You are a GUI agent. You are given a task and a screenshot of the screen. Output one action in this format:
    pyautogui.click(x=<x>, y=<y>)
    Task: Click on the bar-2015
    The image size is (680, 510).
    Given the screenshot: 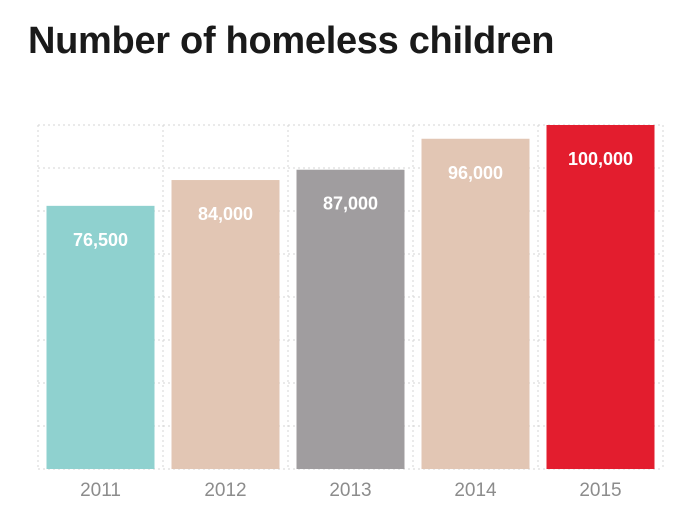 What is the action you would take?
    pyautogui.click(x=600, y=297)
    